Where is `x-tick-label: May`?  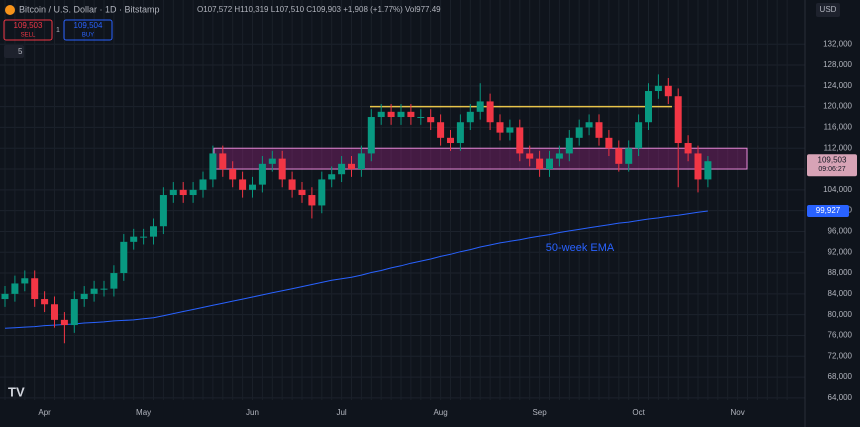
x-tick-label: May is located at coordinates (143, 412).